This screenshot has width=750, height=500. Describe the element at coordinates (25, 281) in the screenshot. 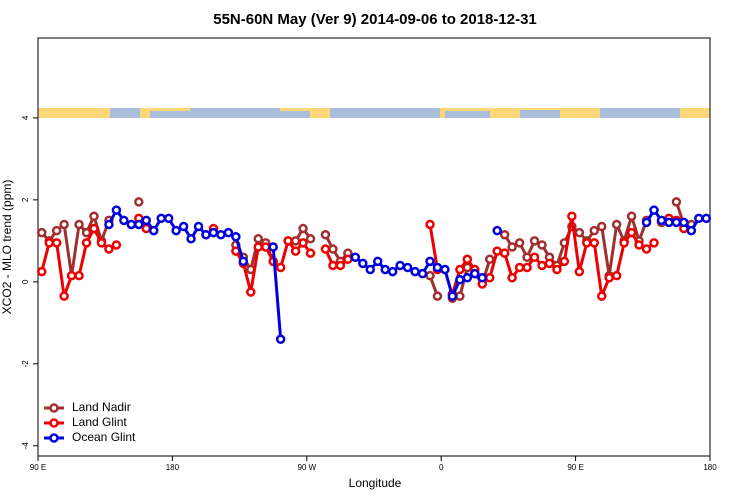

I see `y-tick-label: 0` at that location.